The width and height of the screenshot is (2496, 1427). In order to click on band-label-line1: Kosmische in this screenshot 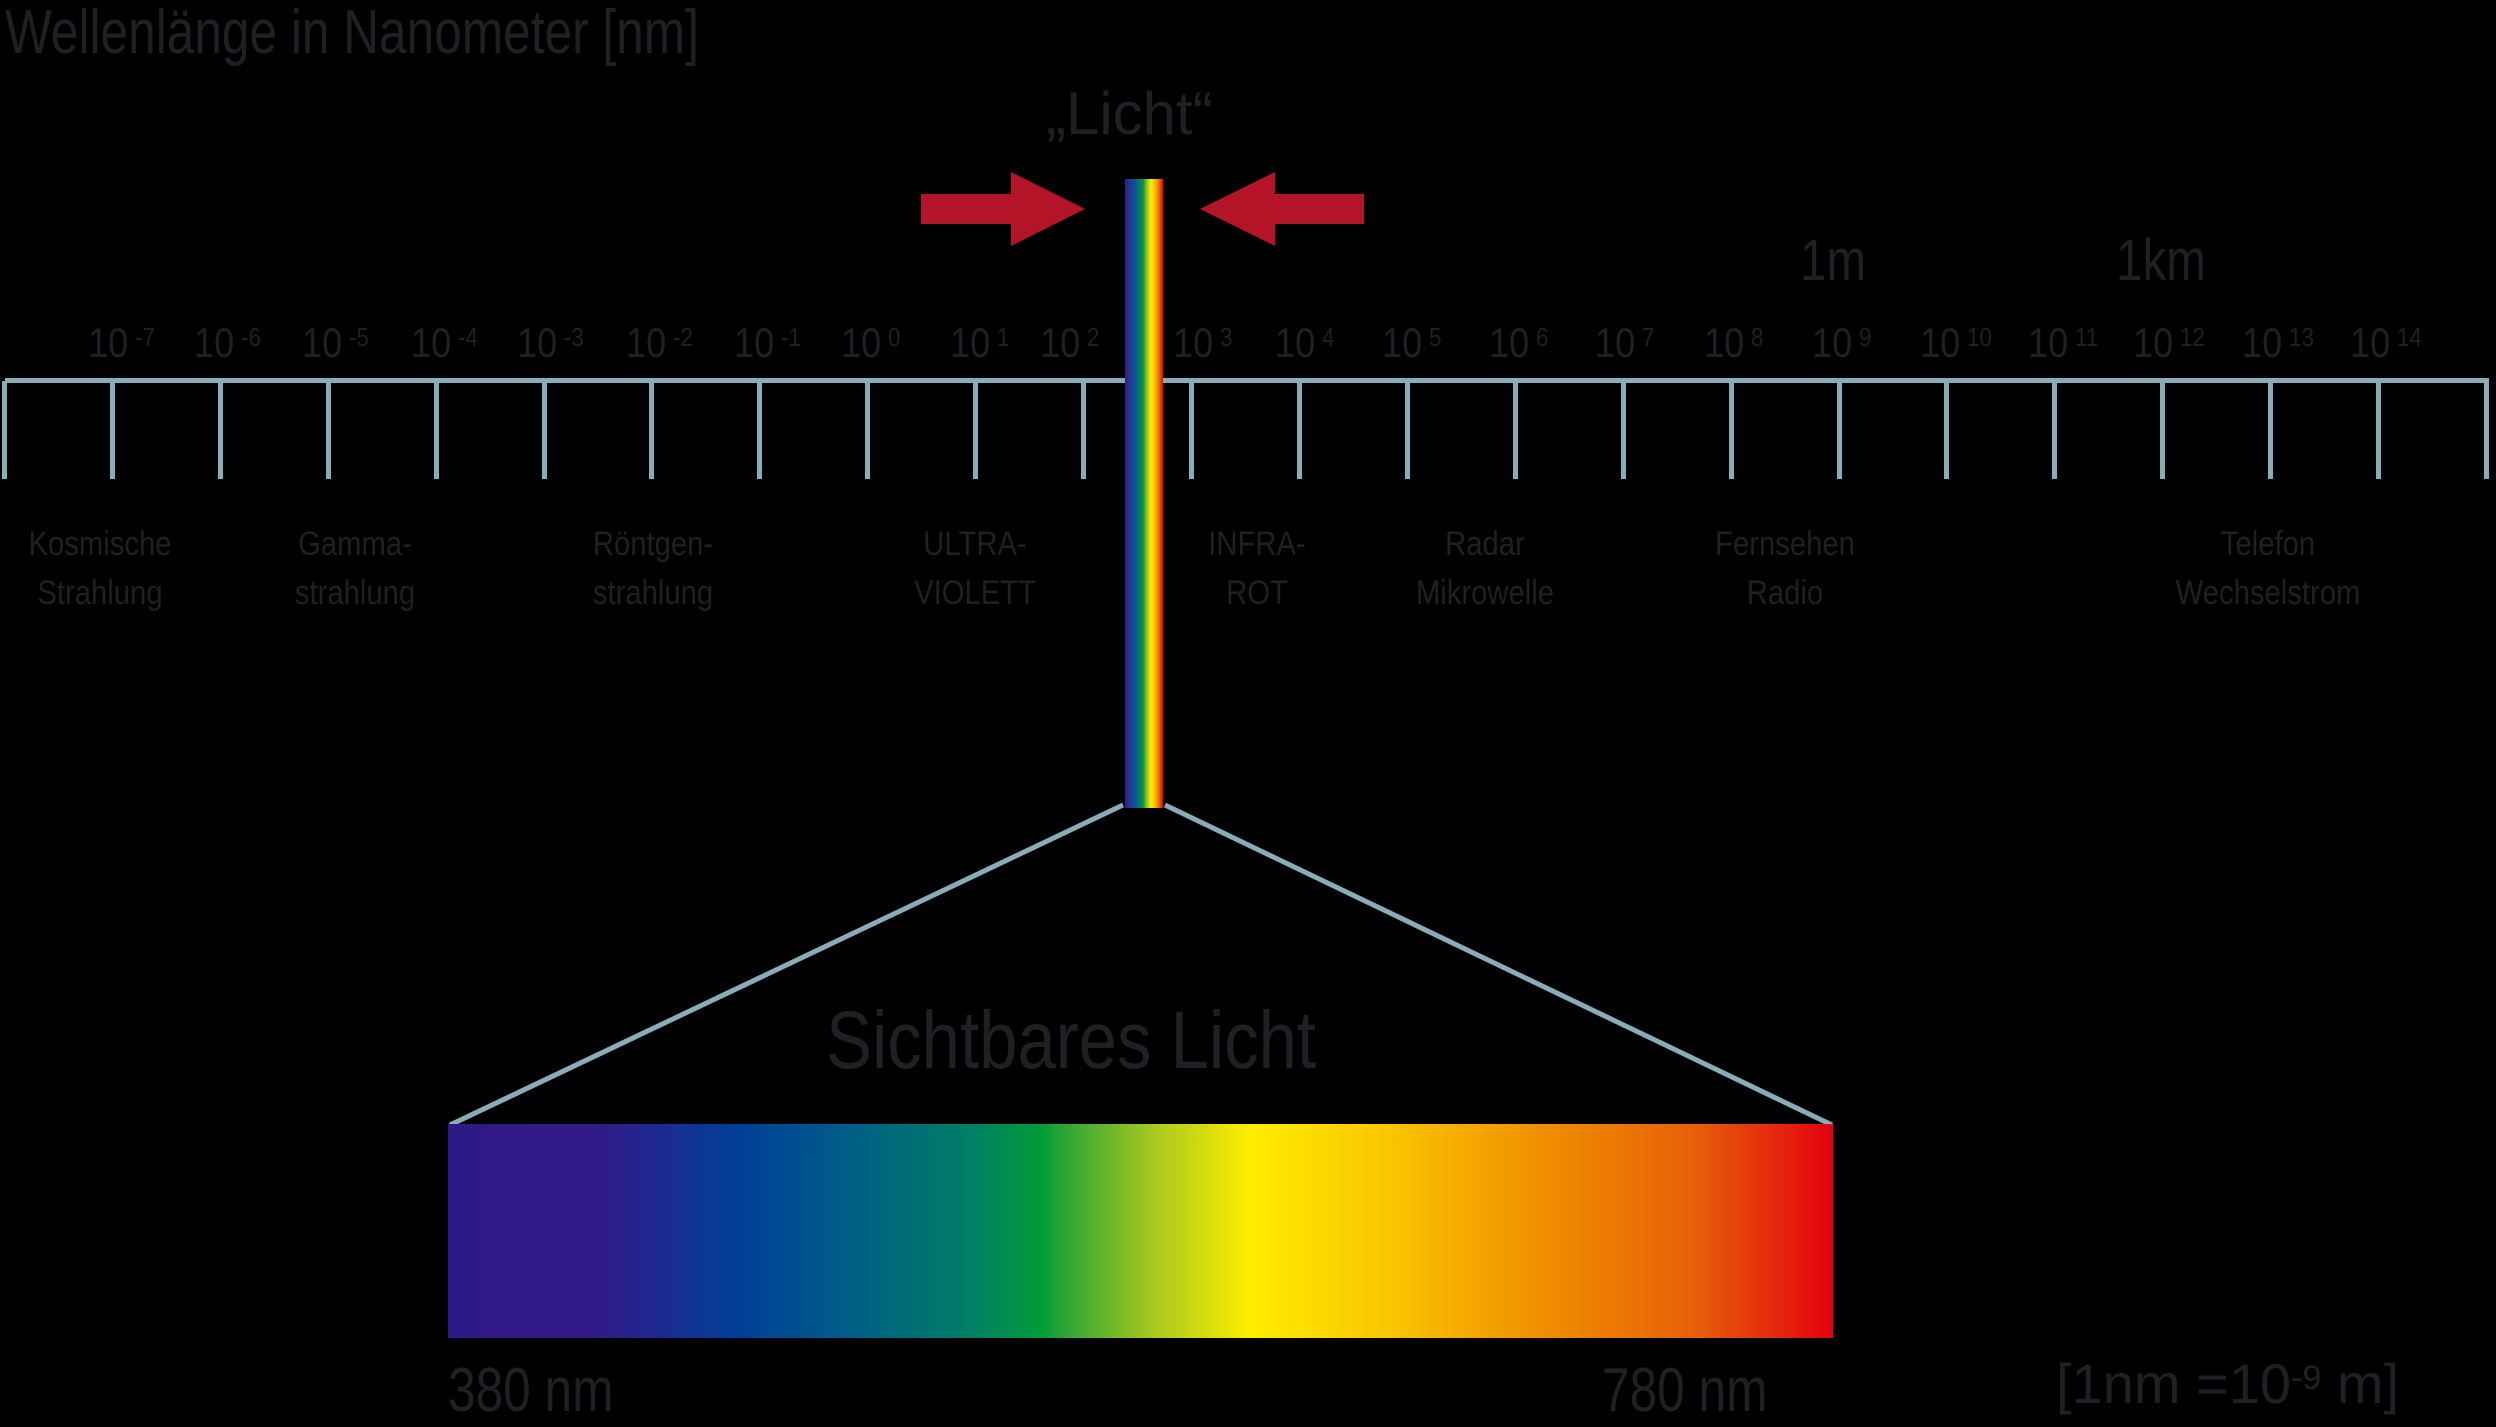, I will do `click(100, 544)`.